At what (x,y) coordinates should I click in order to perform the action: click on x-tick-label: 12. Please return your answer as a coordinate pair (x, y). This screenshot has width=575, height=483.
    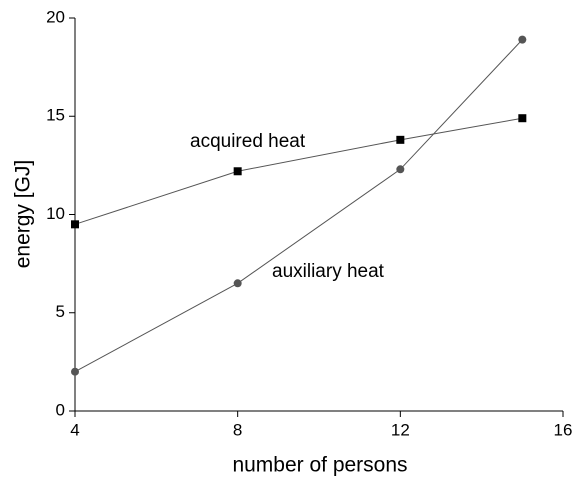
    Looking at the image, I should click on (400, 429).